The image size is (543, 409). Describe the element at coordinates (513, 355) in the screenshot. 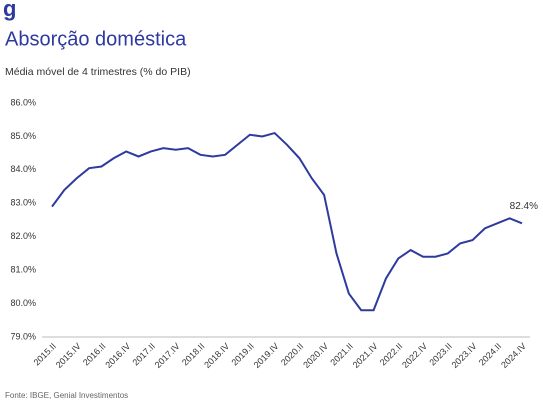

I see `x-tick-label: 2024.IV` at that location.